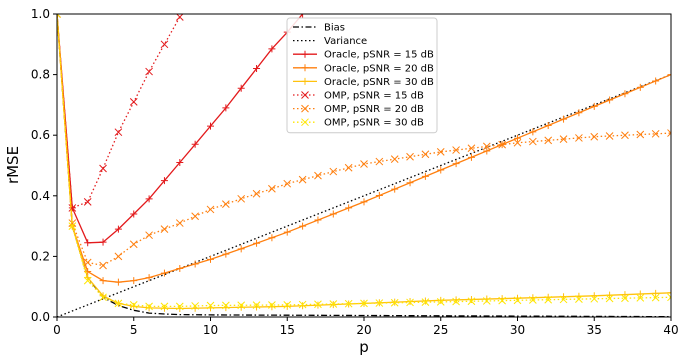 This screenshot has height=356, width=693. What do you see at coordinates (379, 55) in the screenshot?
I see `legend-label: Oracle, pSNR = 15 dB` at bounding box center [379, 55].